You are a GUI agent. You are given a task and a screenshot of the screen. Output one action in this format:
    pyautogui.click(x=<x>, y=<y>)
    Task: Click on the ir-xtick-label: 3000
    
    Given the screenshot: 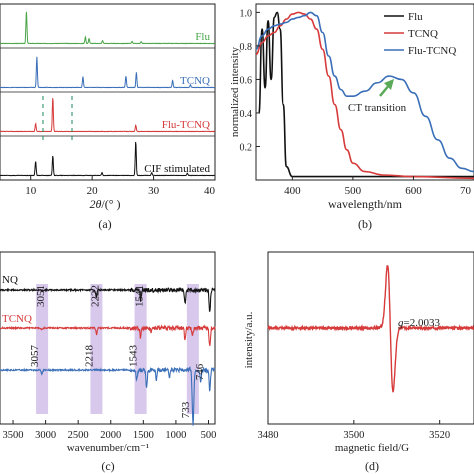 What is the action you would take?
    pyautogui.click(x=45, y=435)
    